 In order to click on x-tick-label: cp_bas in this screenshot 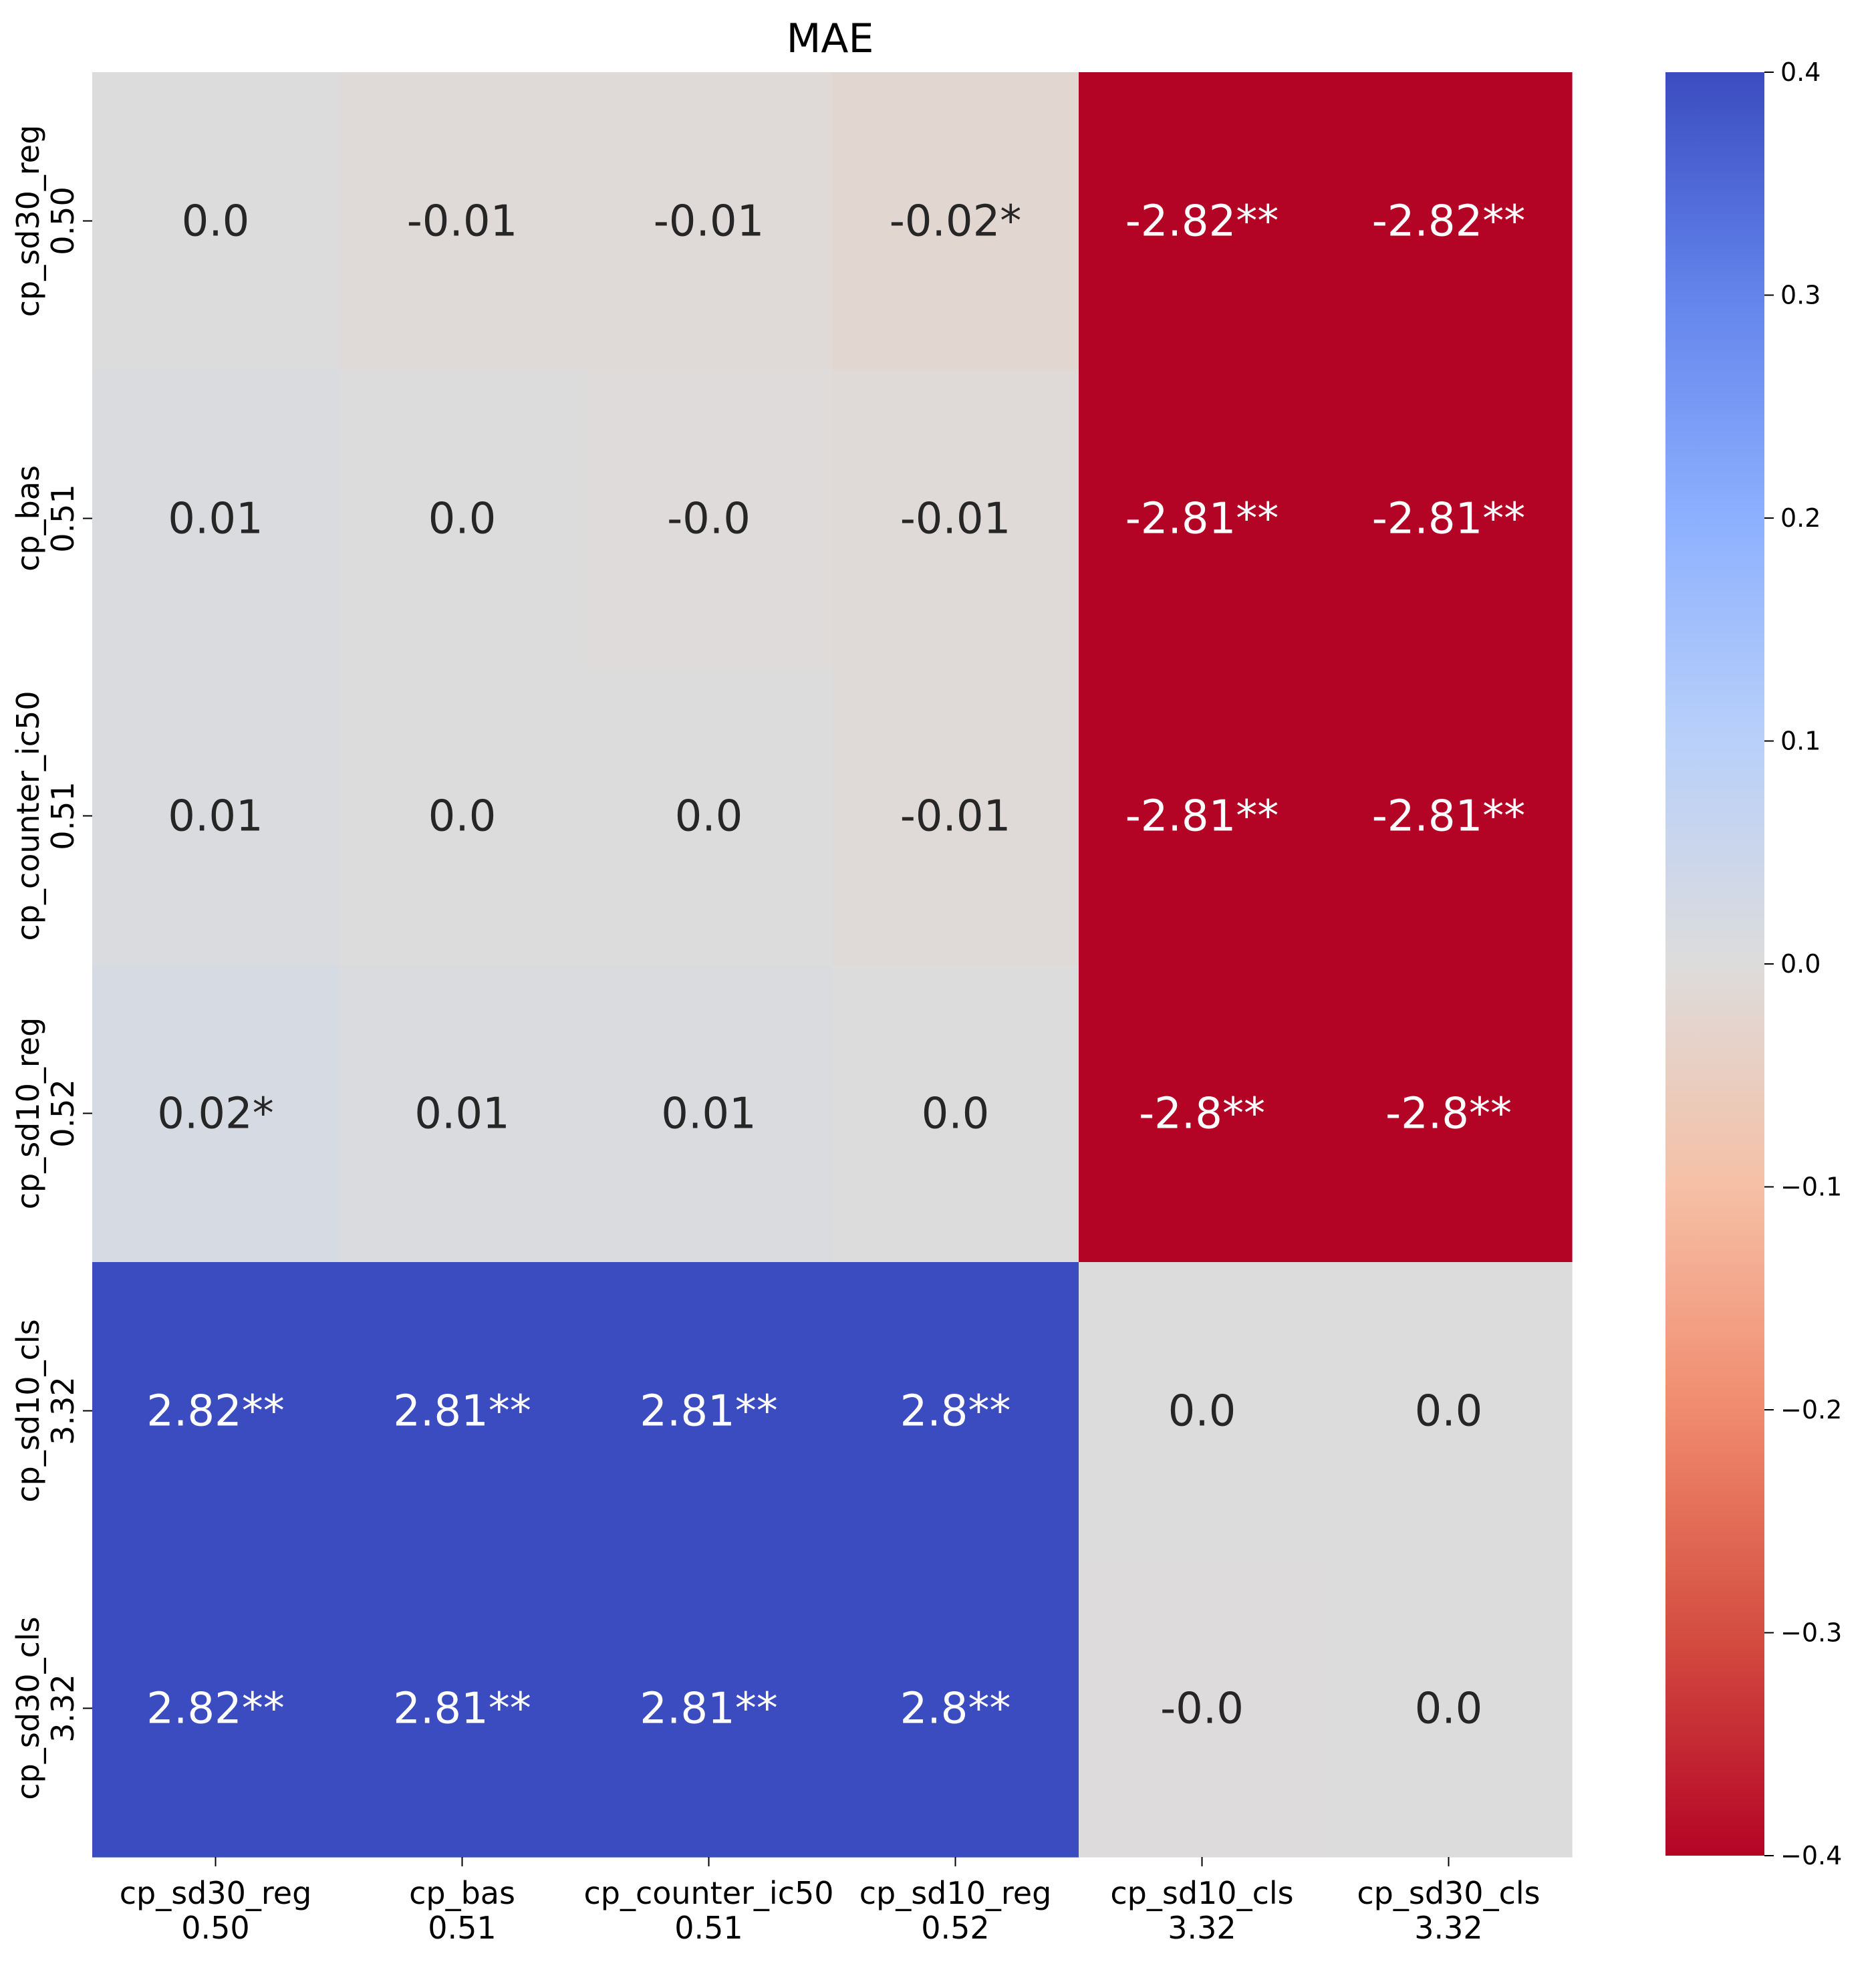, I will do `click(462, 1893)`.